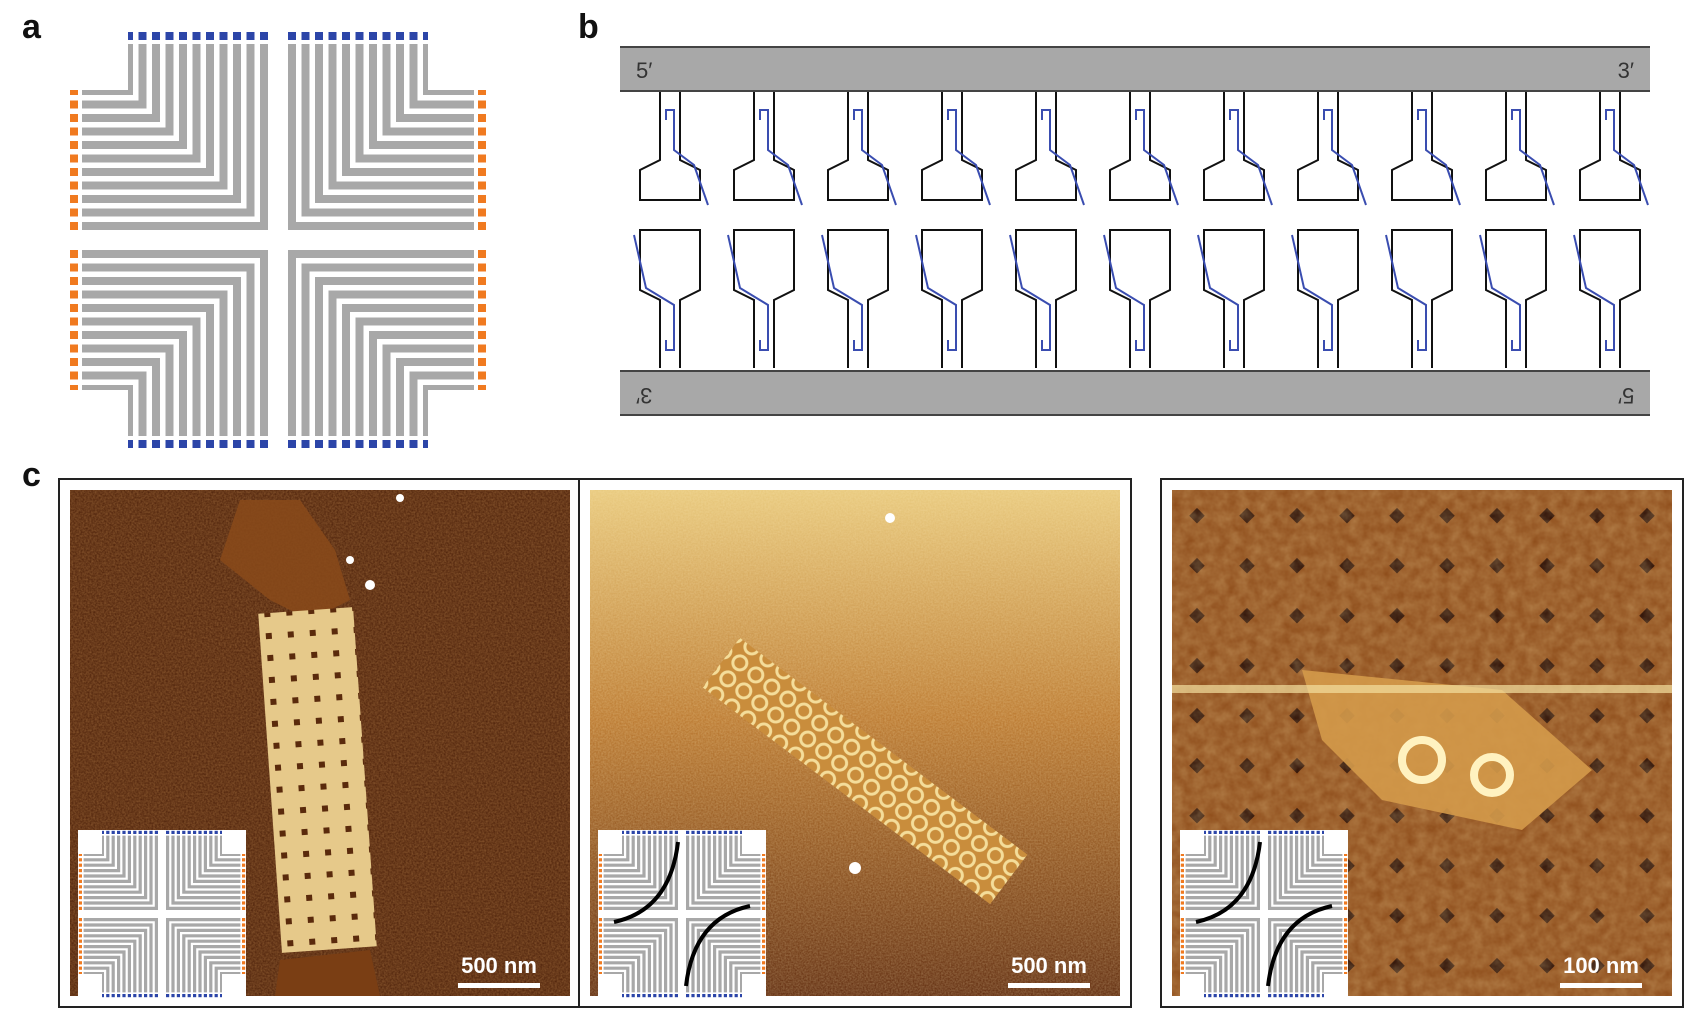 The width and height of the screenshot is (1692, 1016). What do you see at coordinates (499, 965) in the screenshot?
I see `scale-label-1: 500 nm` at bounding box center [499, 965].